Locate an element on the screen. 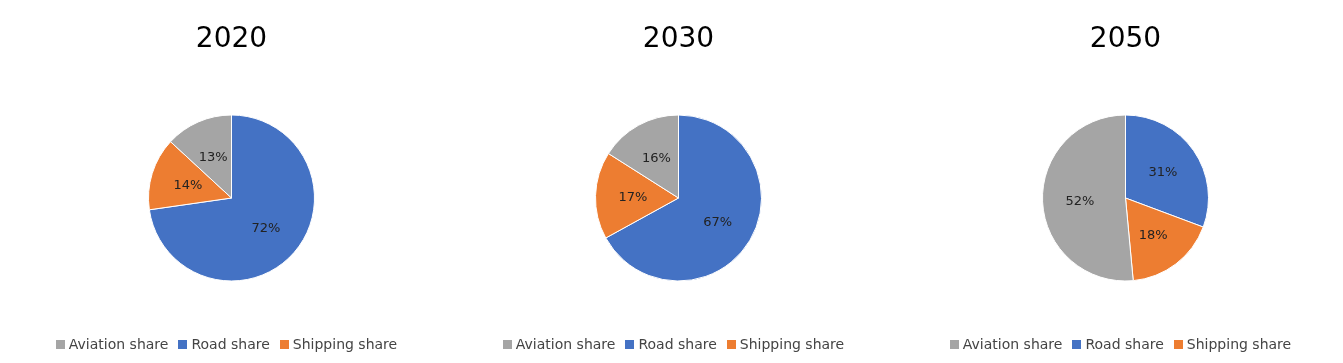 Image resolution: width=1343 pixels, height=363 pixels. pie-slice is located at coordinates (231, 198).